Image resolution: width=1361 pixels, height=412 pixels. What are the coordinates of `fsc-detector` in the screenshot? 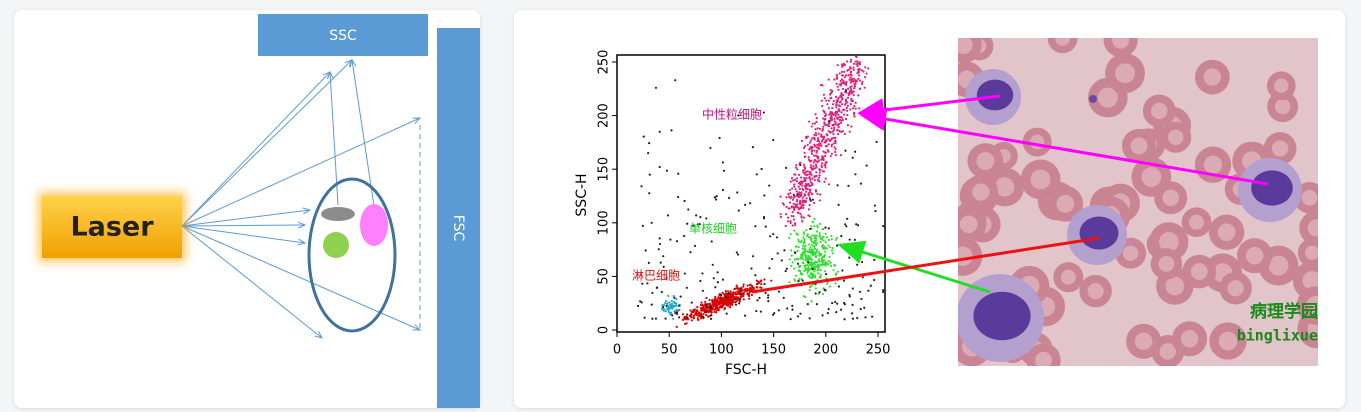 It's located at (458, 218).